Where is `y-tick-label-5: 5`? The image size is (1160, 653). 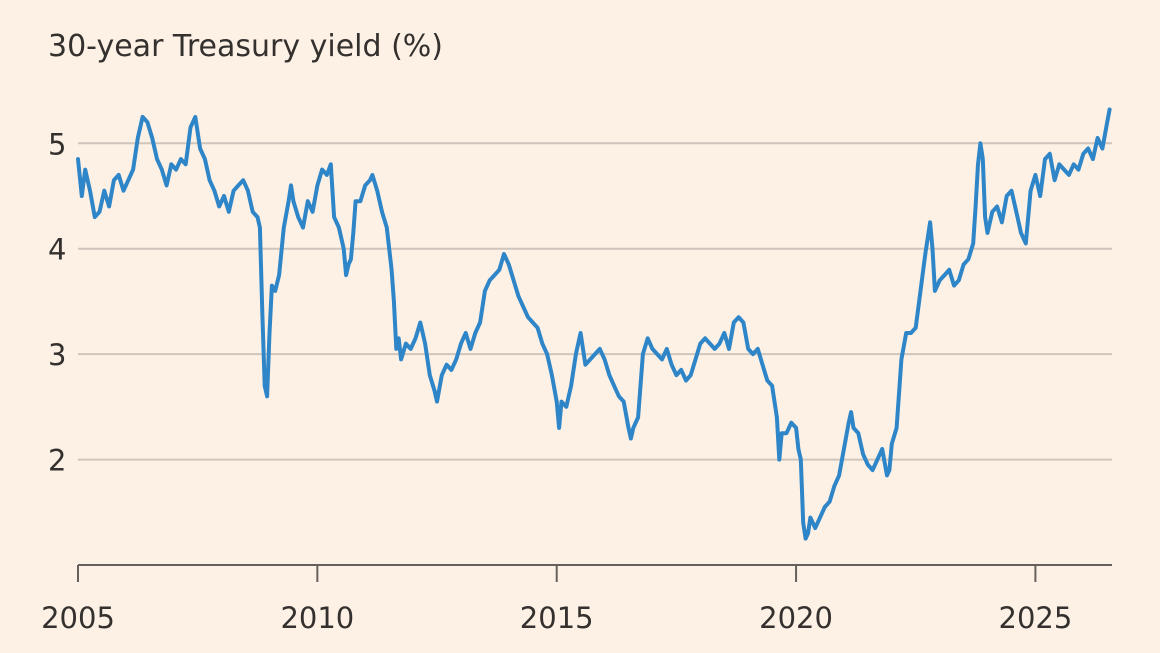 y-tick-label-5: 5 is located at coordinates (57, 144).